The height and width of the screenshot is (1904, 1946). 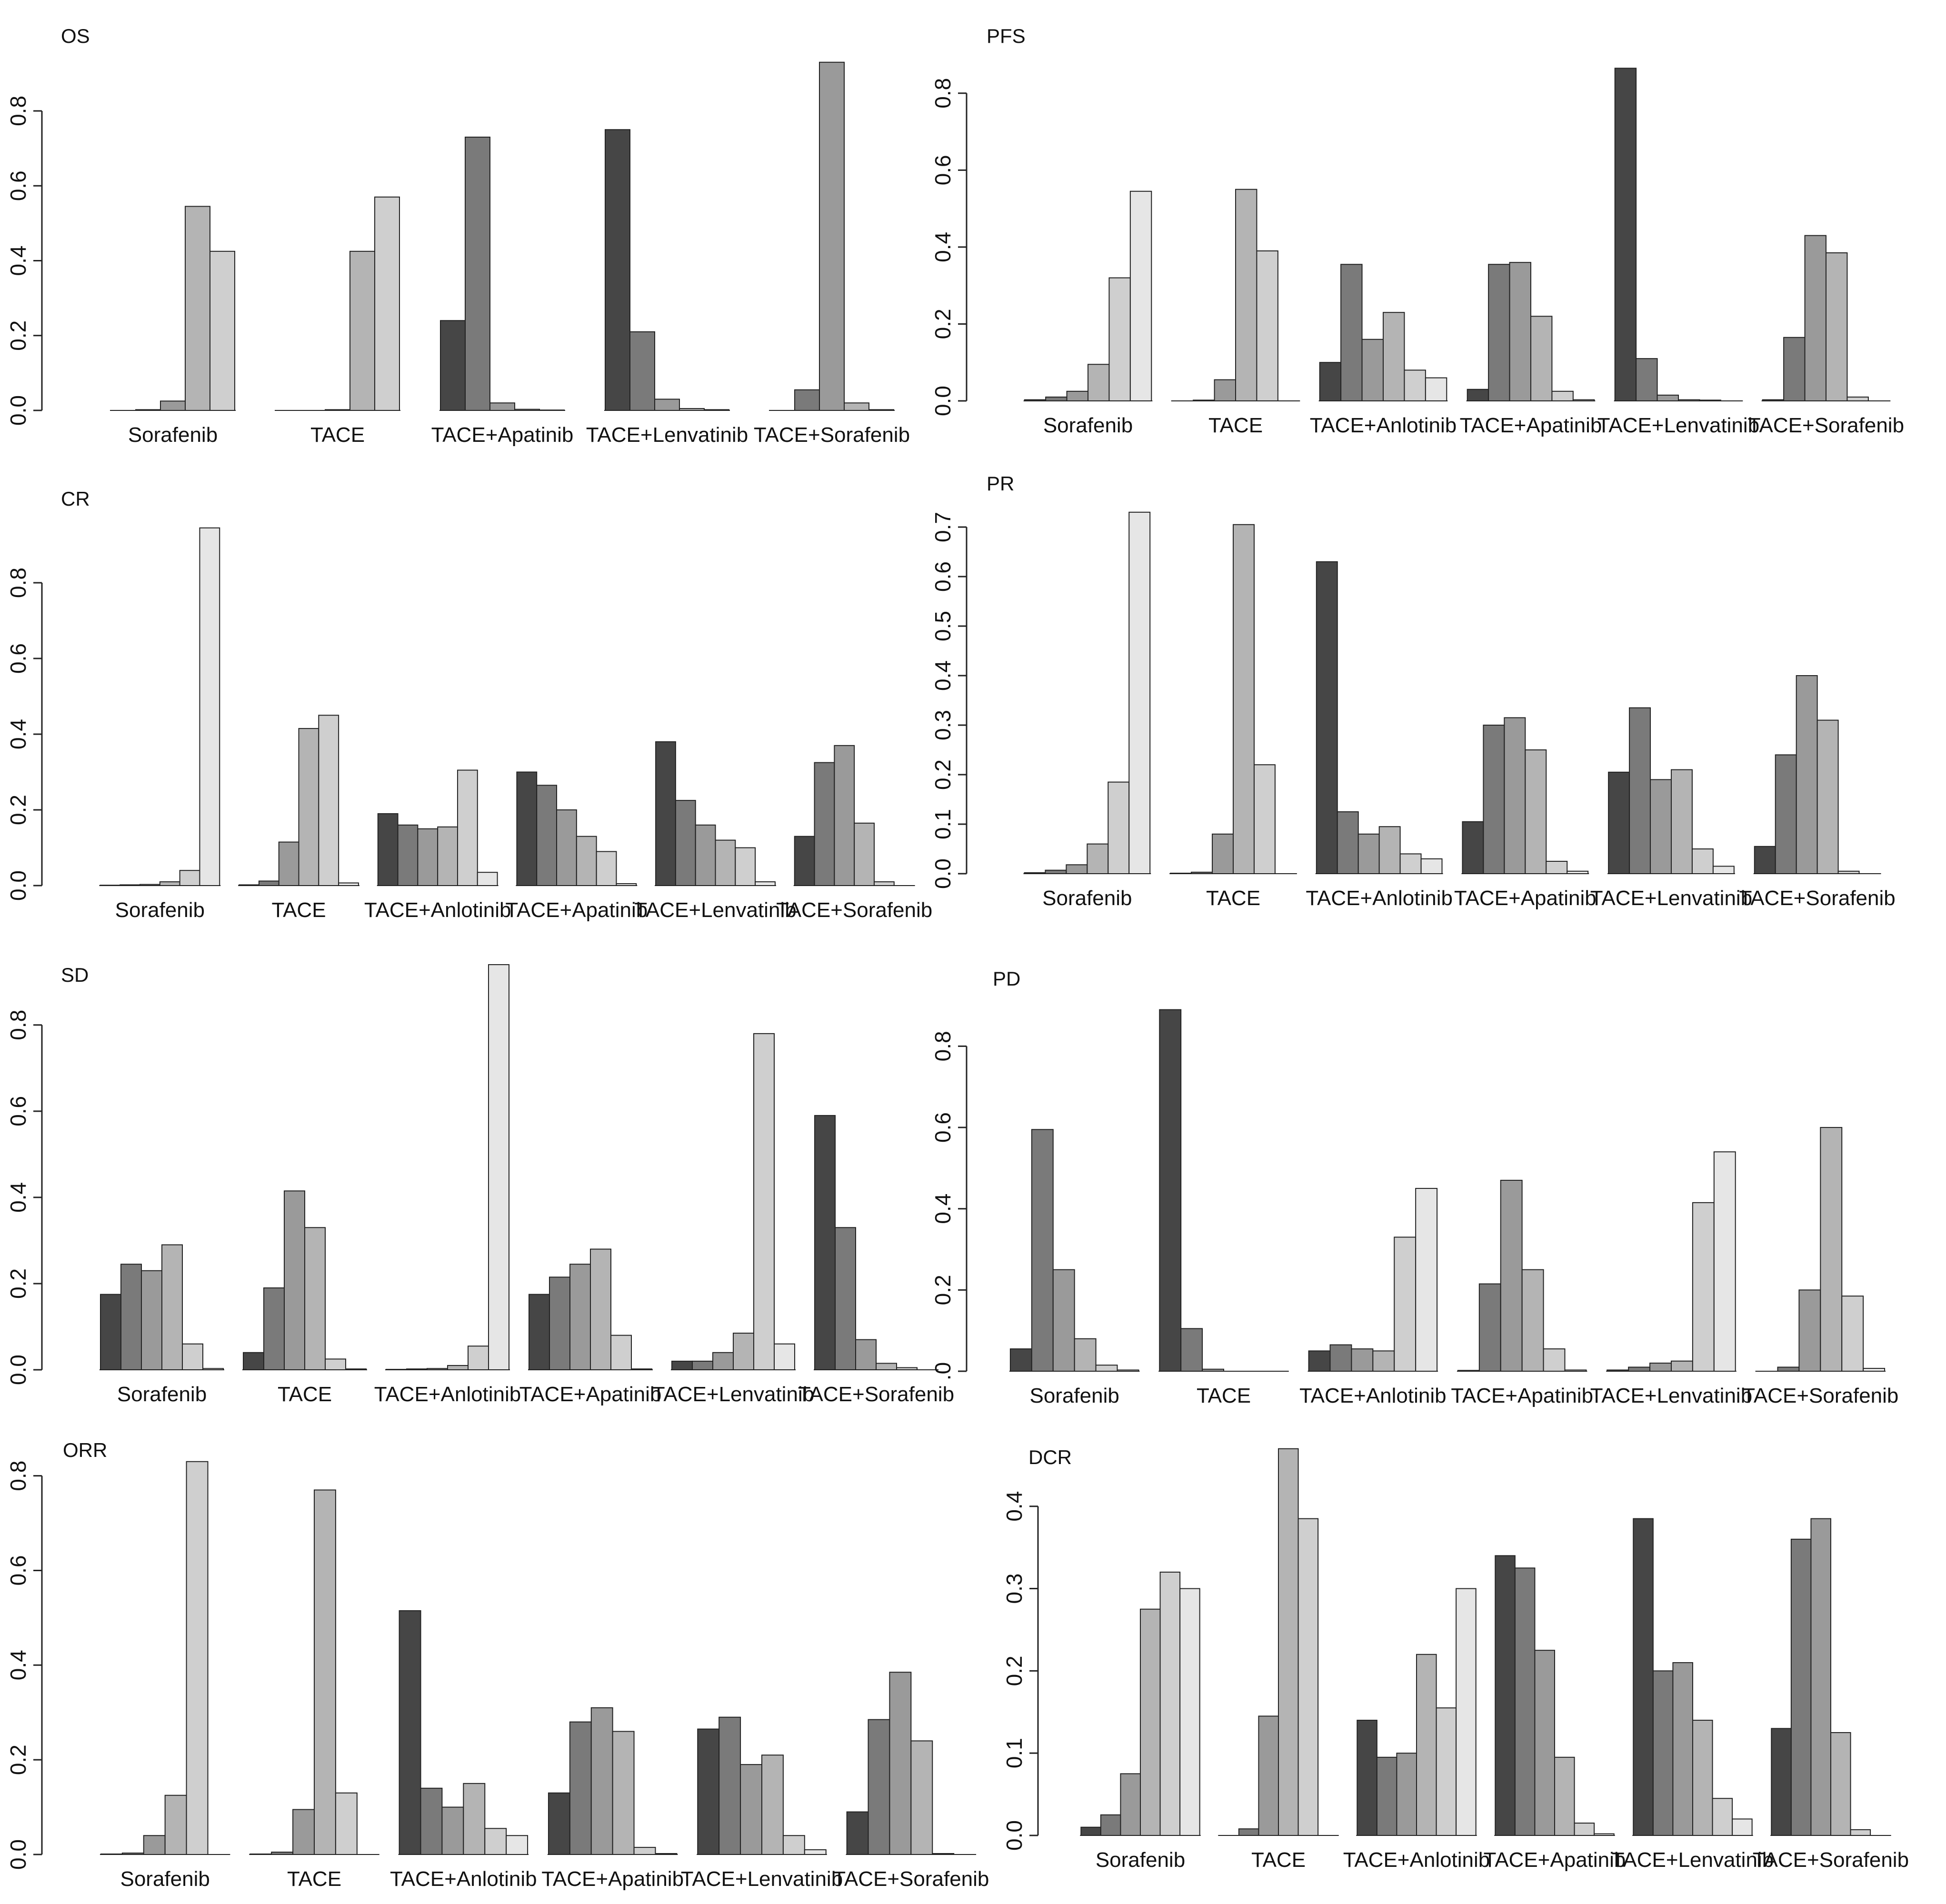 I want to click on panel-title: OS, so click(x=75, y=36).